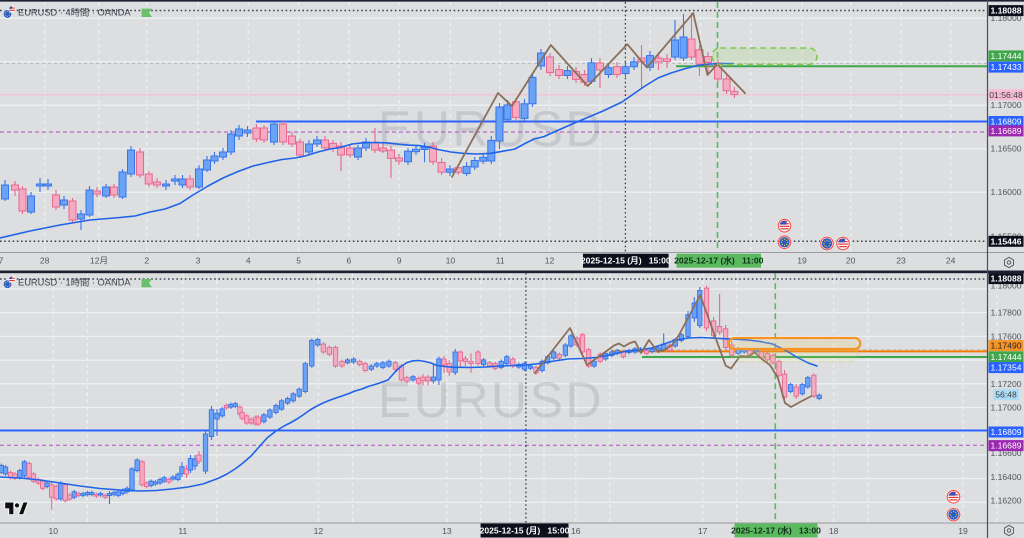  I want to click on svg-text: 1.16600, so click(1005, 453).